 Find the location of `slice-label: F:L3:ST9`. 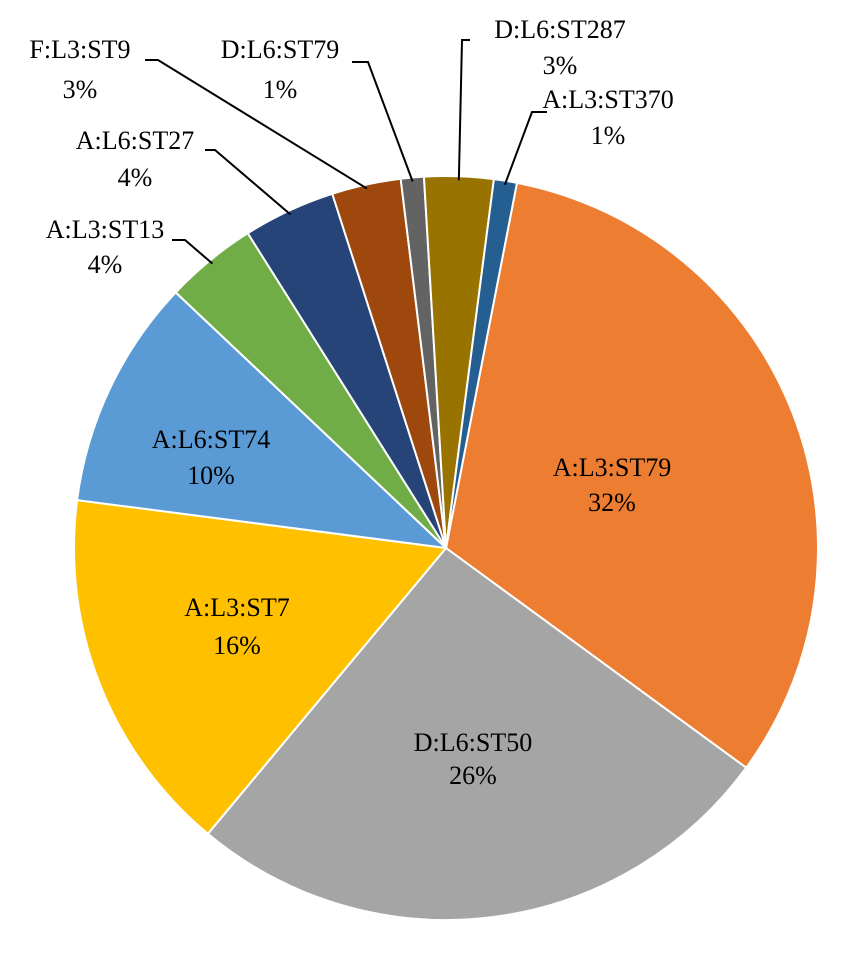

slice-label: F:L3:ST9 is located at coordinates (79, 49).